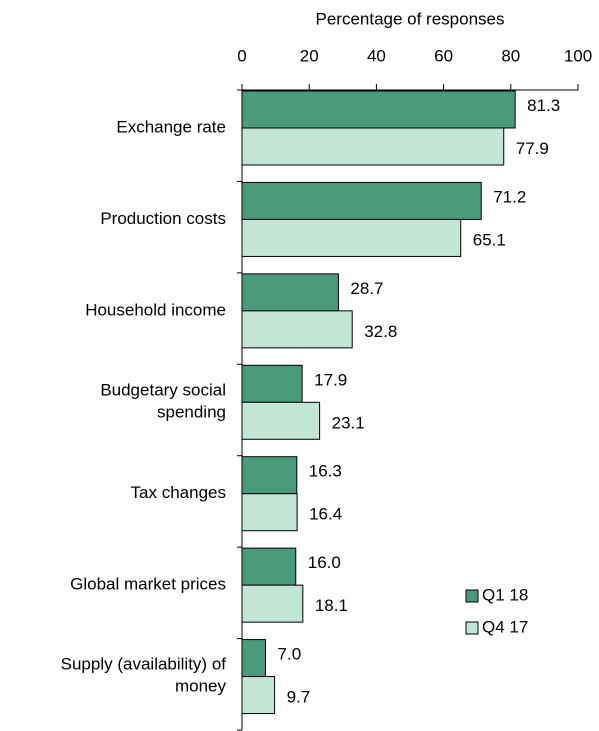  What do you see at coordinates (325, 514) in the screenshot?
I see `value-label: 16.4` at bounding box center [325, 514].